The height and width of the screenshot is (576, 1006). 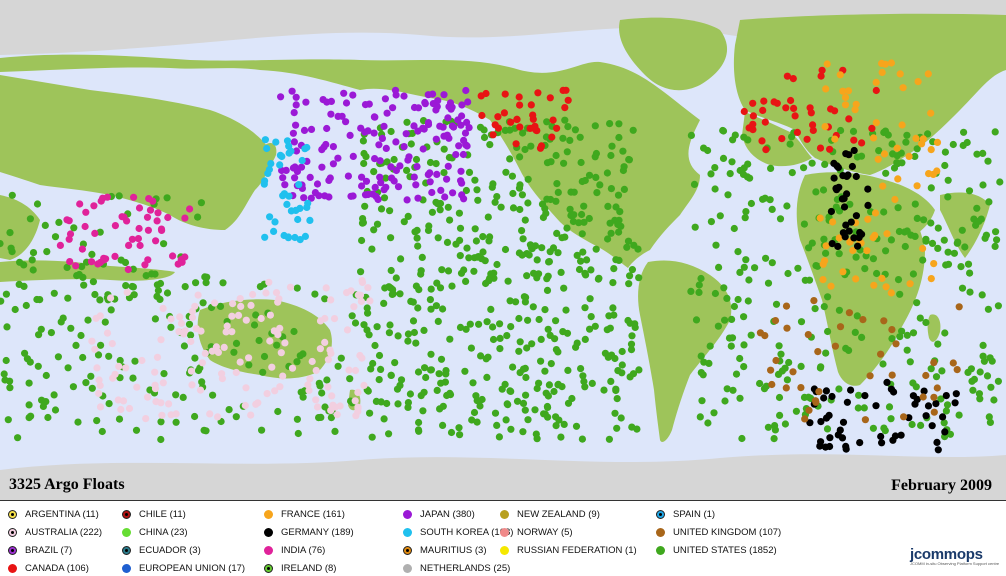 I want to click on legend-item: CANADA (106), so click(x=48, y=568).